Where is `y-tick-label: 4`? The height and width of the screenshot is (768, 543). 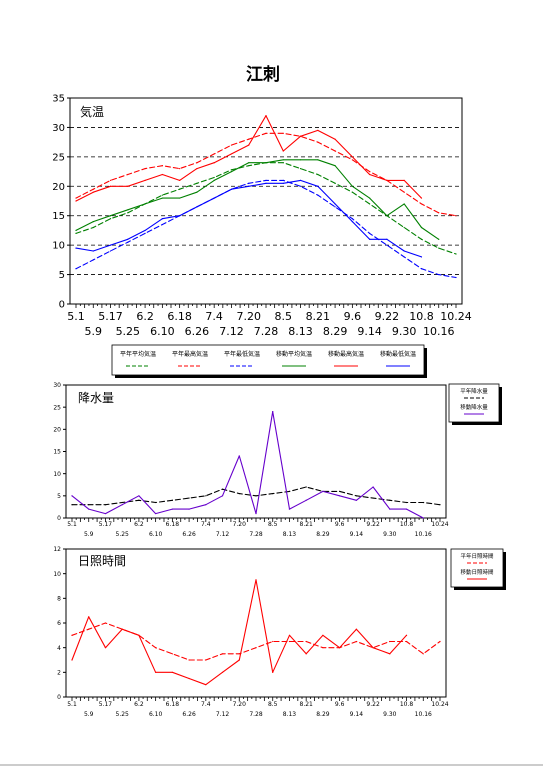 y-tick-label: 4 is located at coordinates (59, 648).